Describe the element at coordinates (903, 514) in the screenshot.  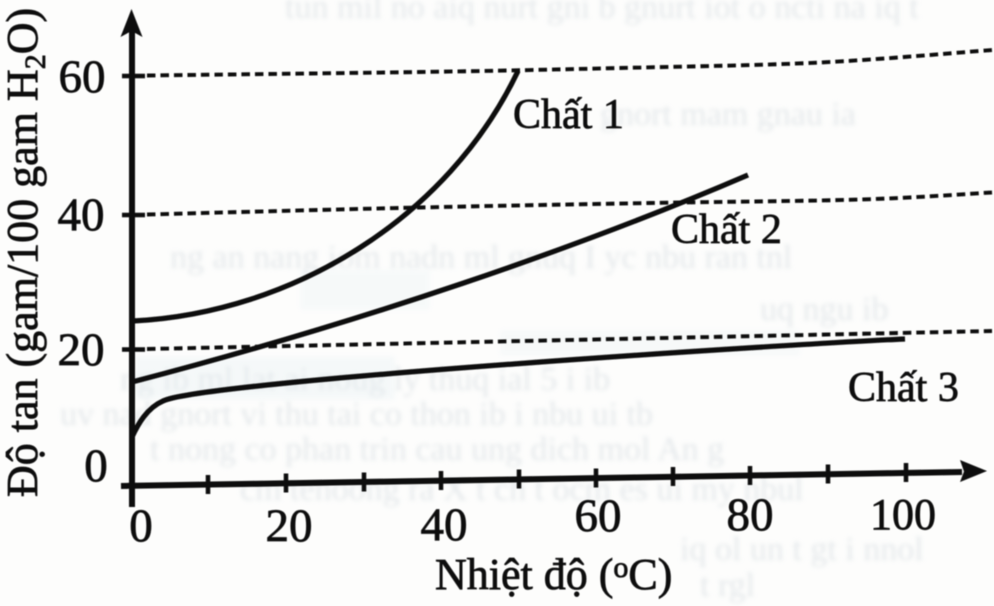
I see `svg-text: 100` at that location.